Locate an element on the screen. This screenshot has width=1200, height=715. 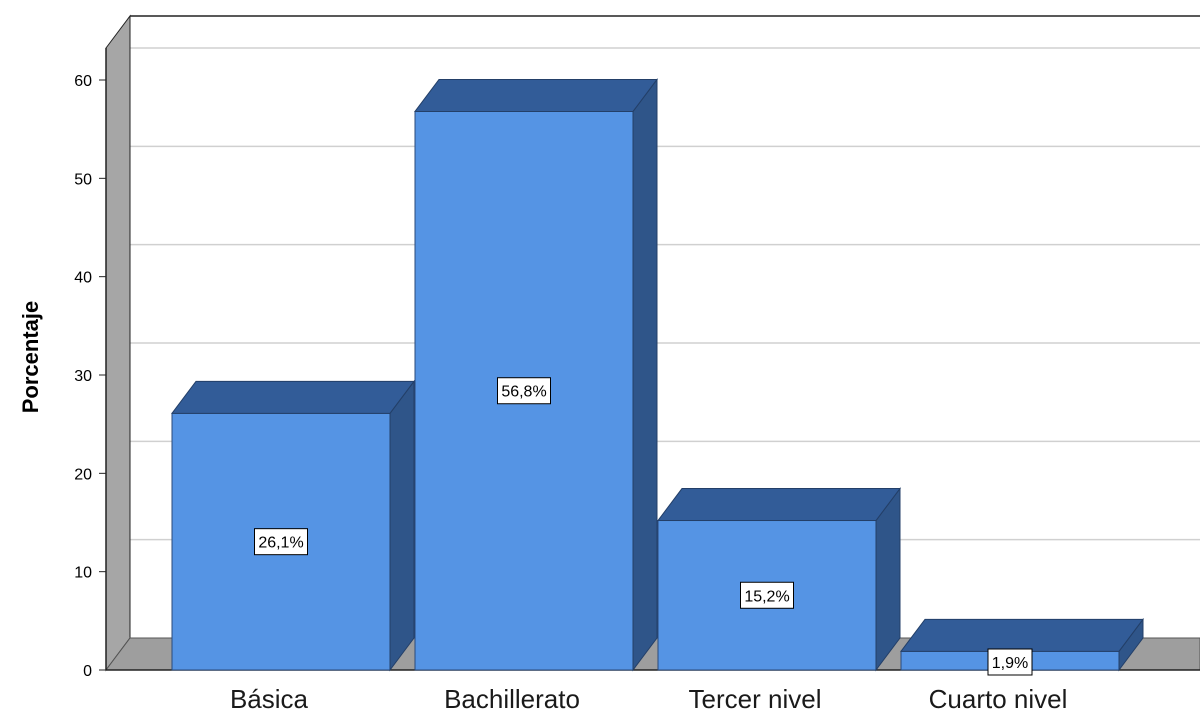
data-label: 26,1% is located at coordinates (280, 543).